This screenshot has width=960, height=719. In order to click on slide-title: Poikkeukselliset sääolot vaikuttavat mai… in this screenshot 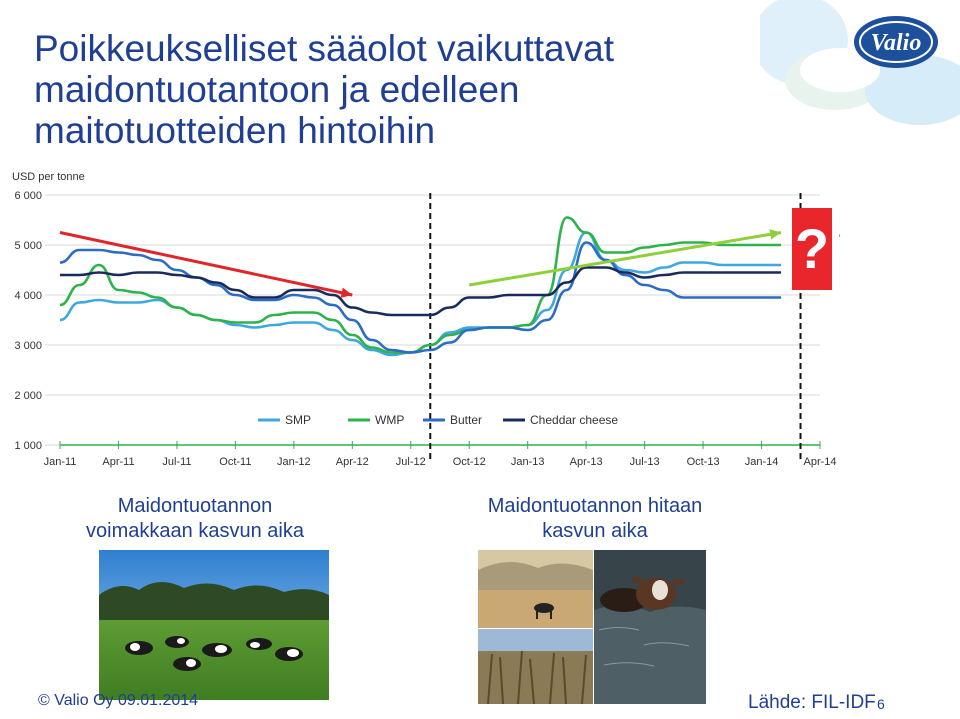, I will do `click(324, 89)`.